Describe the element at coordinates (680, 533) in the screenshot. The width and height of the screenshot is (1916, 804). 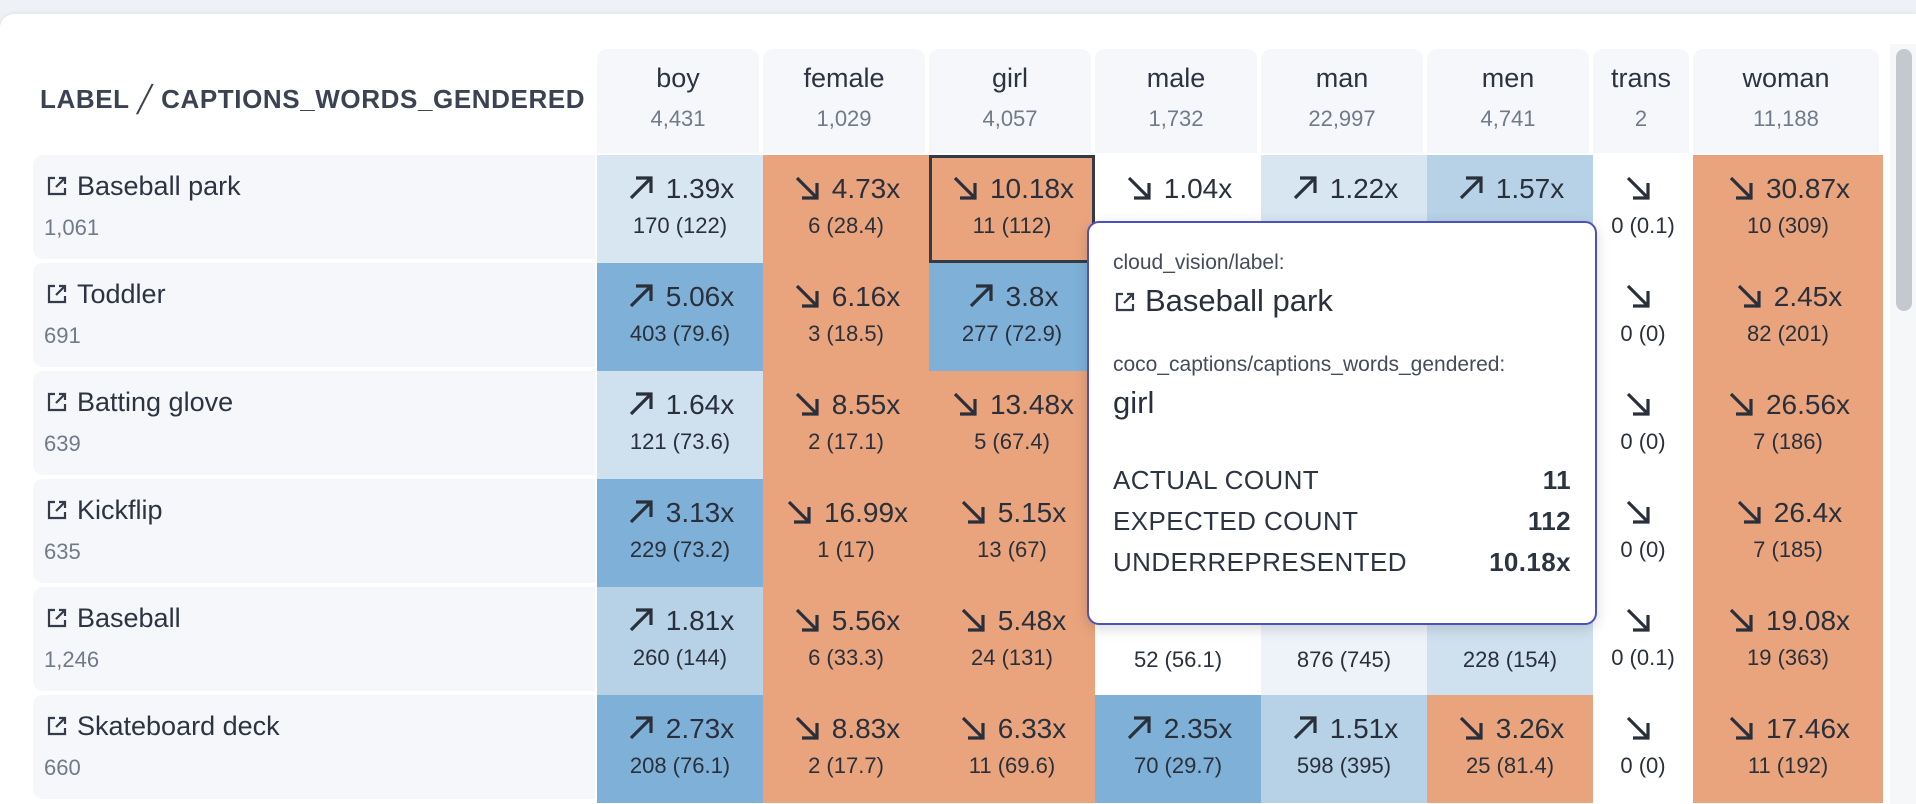
I see `matrix-cell: 3.13x 229 (73.2)` at that location.